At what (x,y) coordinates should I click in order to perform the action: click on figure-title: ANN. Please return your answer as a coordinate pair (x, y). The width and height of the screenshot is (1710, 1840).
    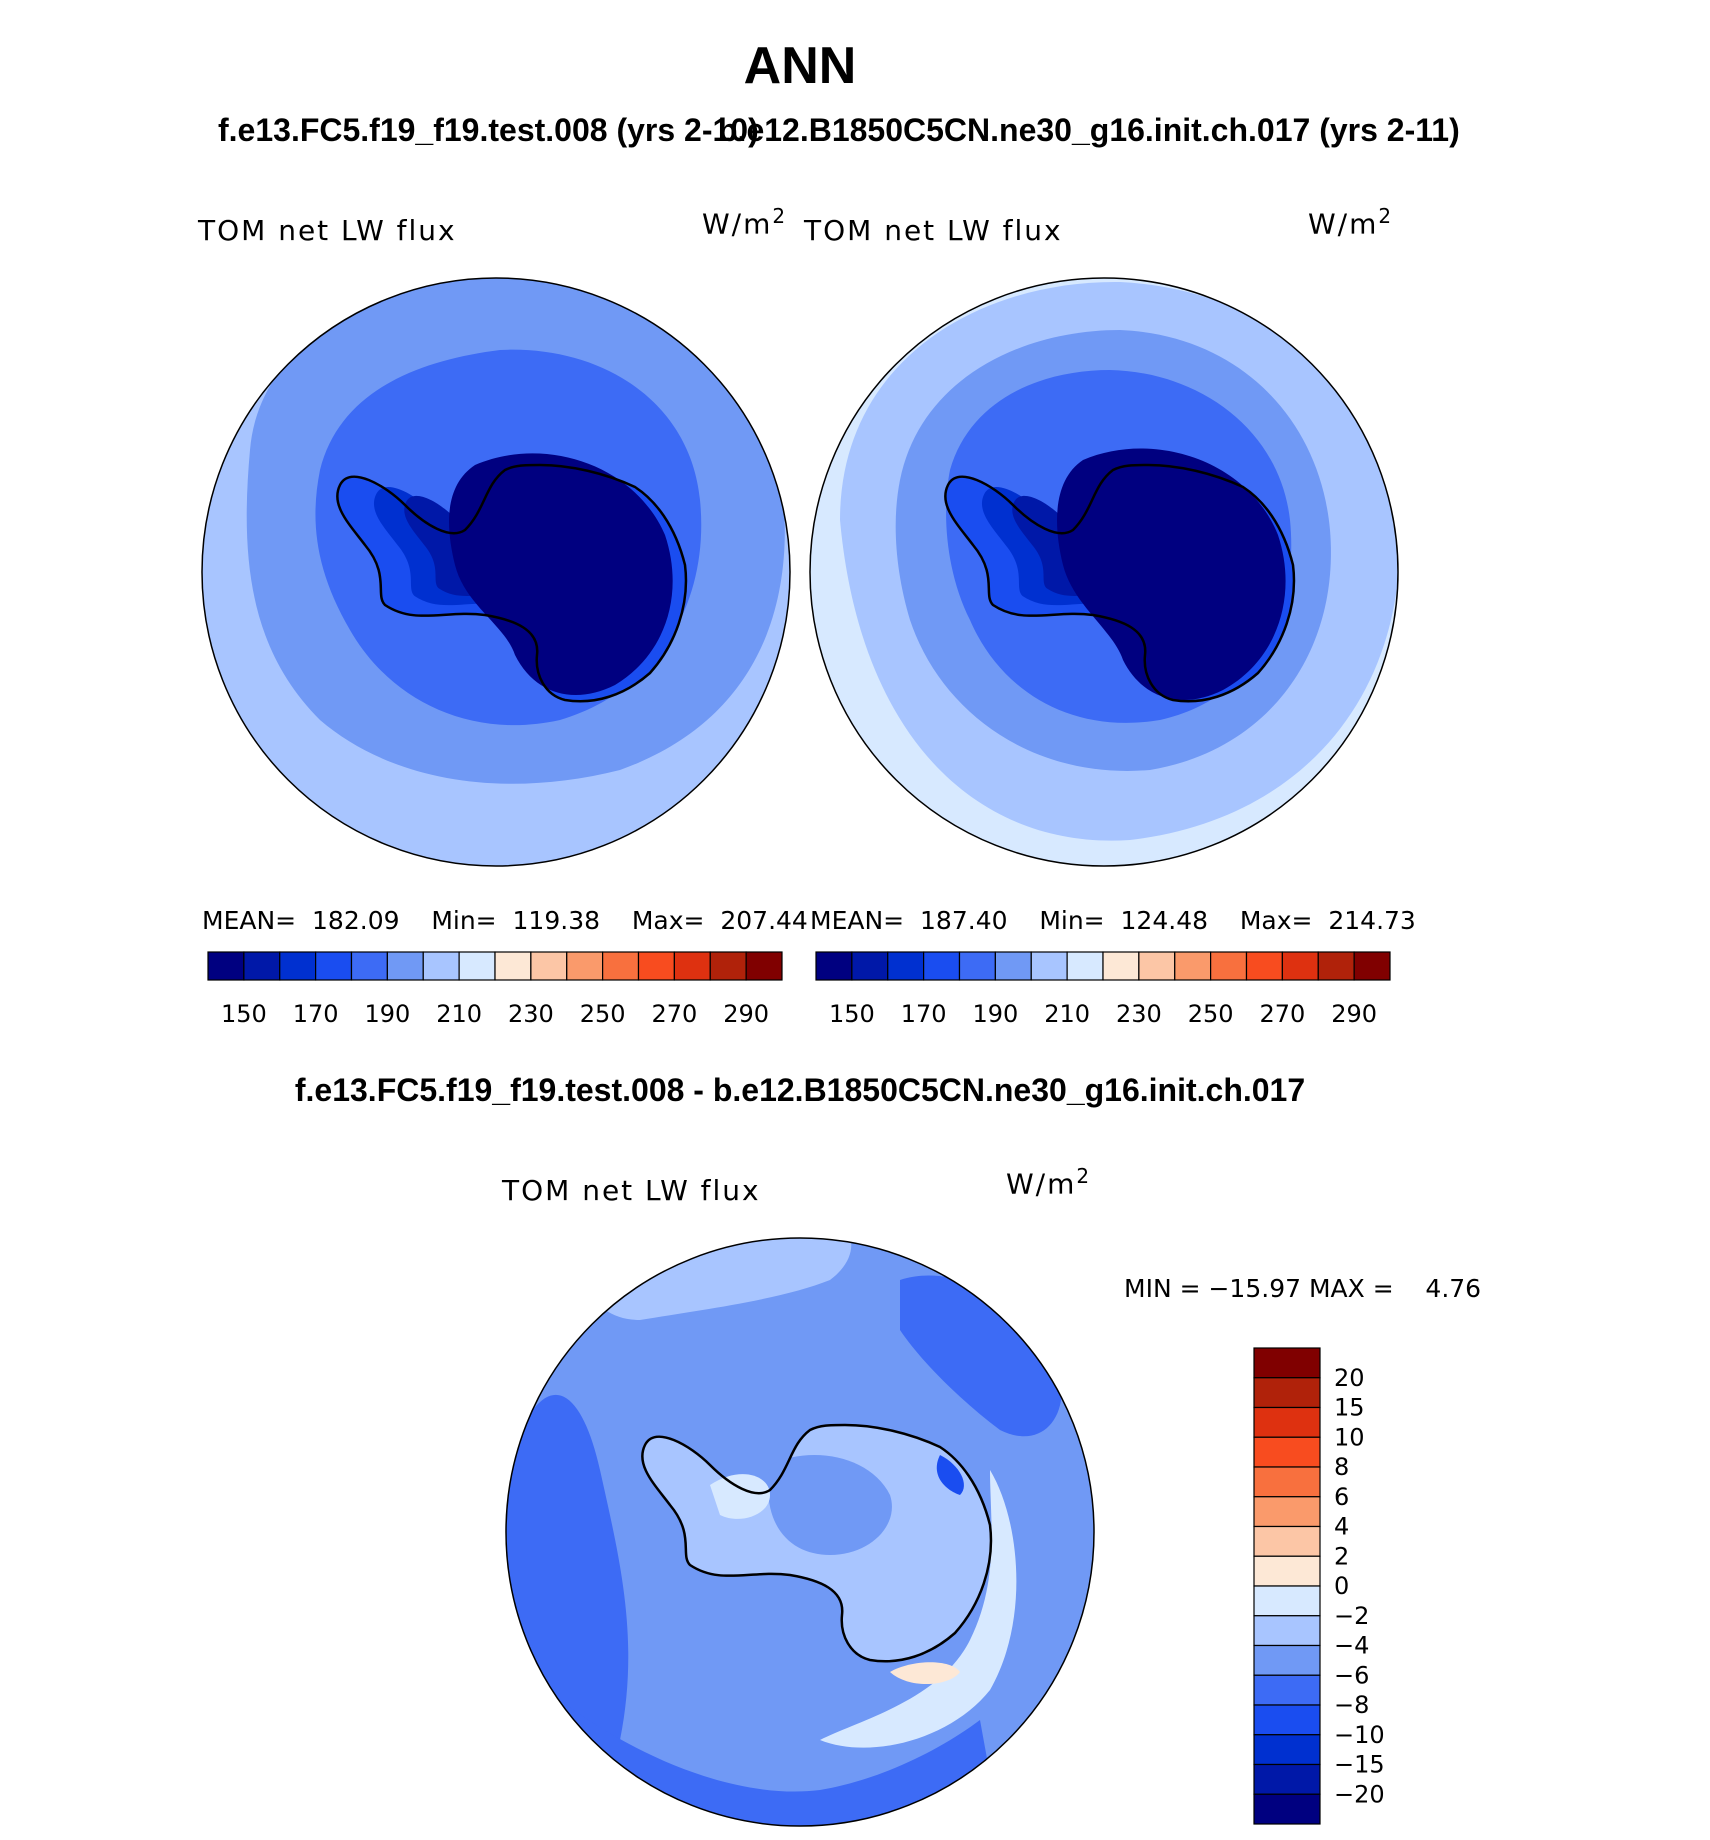
    Looking at the image, I should click on (800, 66).